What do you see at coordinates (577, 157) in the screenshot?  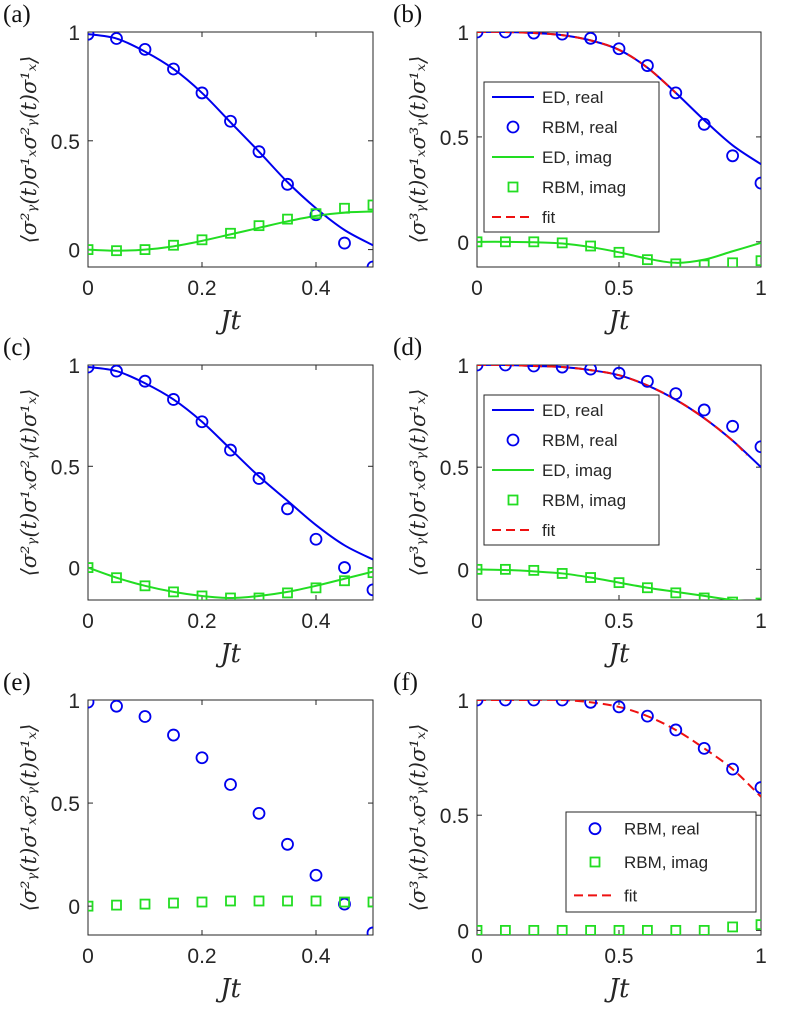 I see `legend-label: ED, imag` at bounding box center [577, 157].